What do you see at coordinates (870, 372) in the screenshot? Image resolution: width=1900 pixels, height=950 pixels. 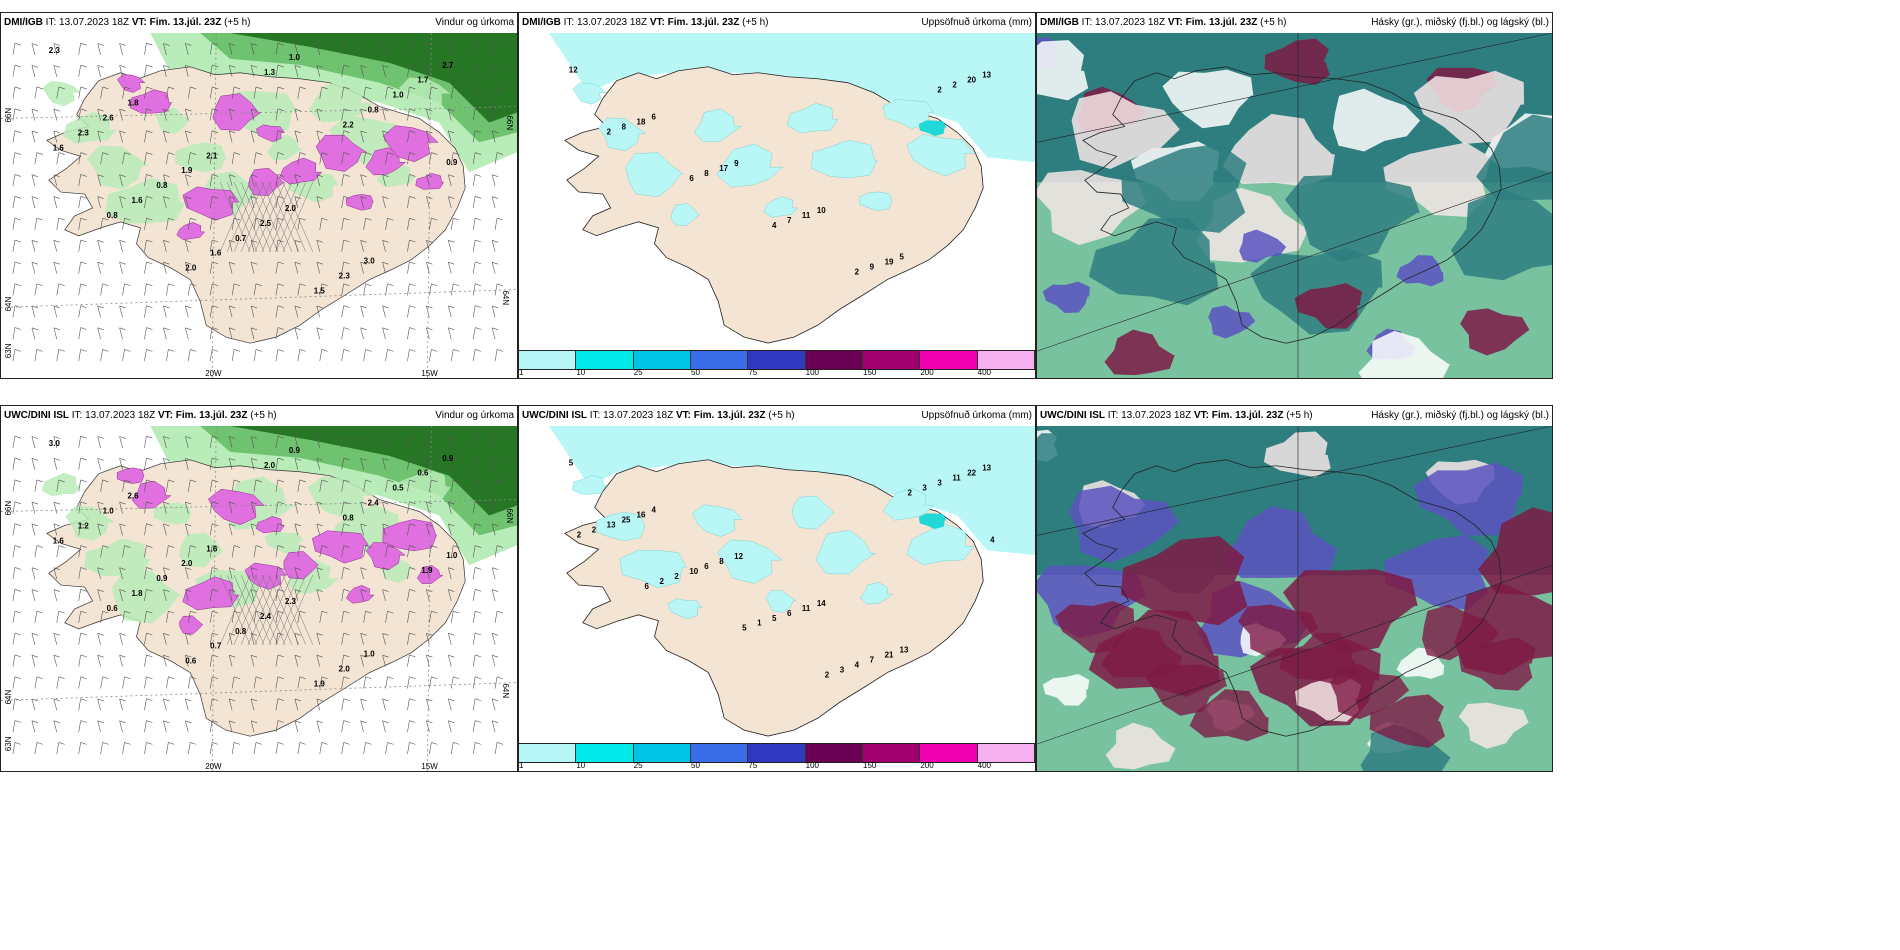 I see `colorbar-tick: 150` at bounding box center [870, 372].